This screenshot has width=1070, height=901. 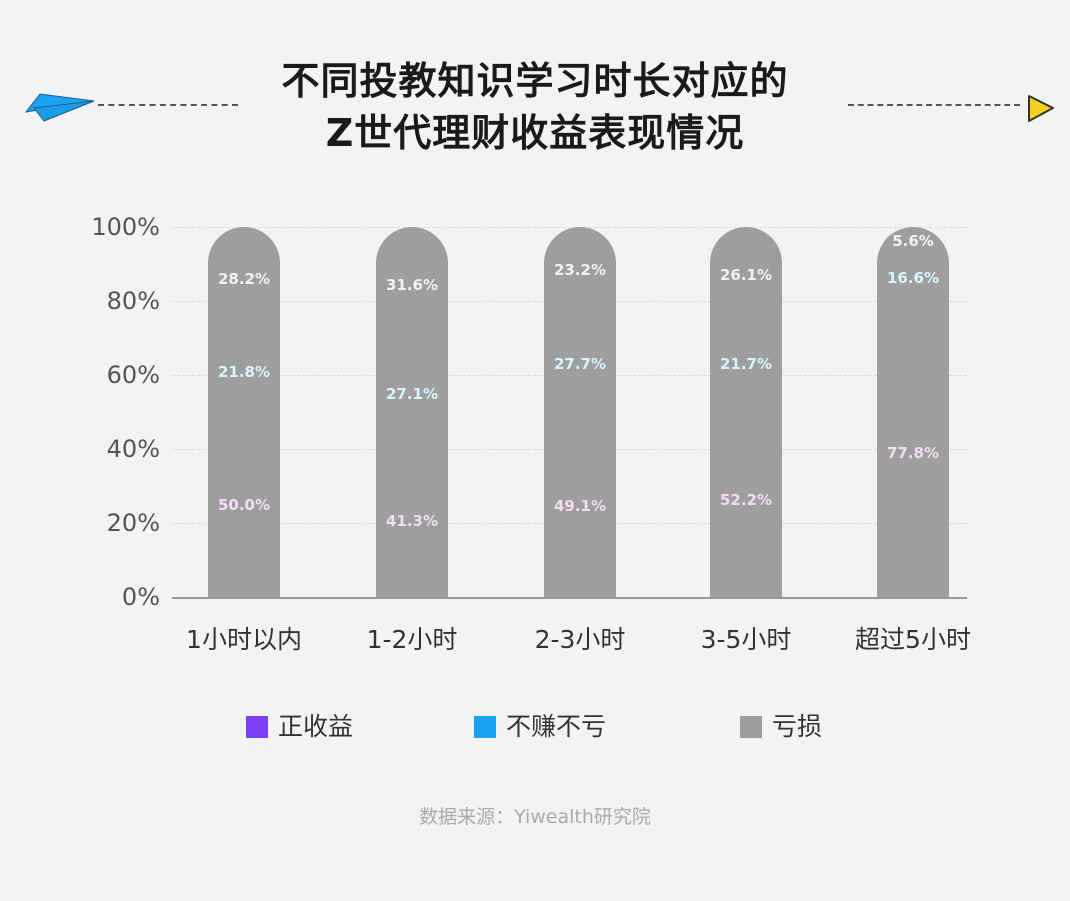 I want to click on bar-value-label: 31.6%, so click(x=412, y=285).